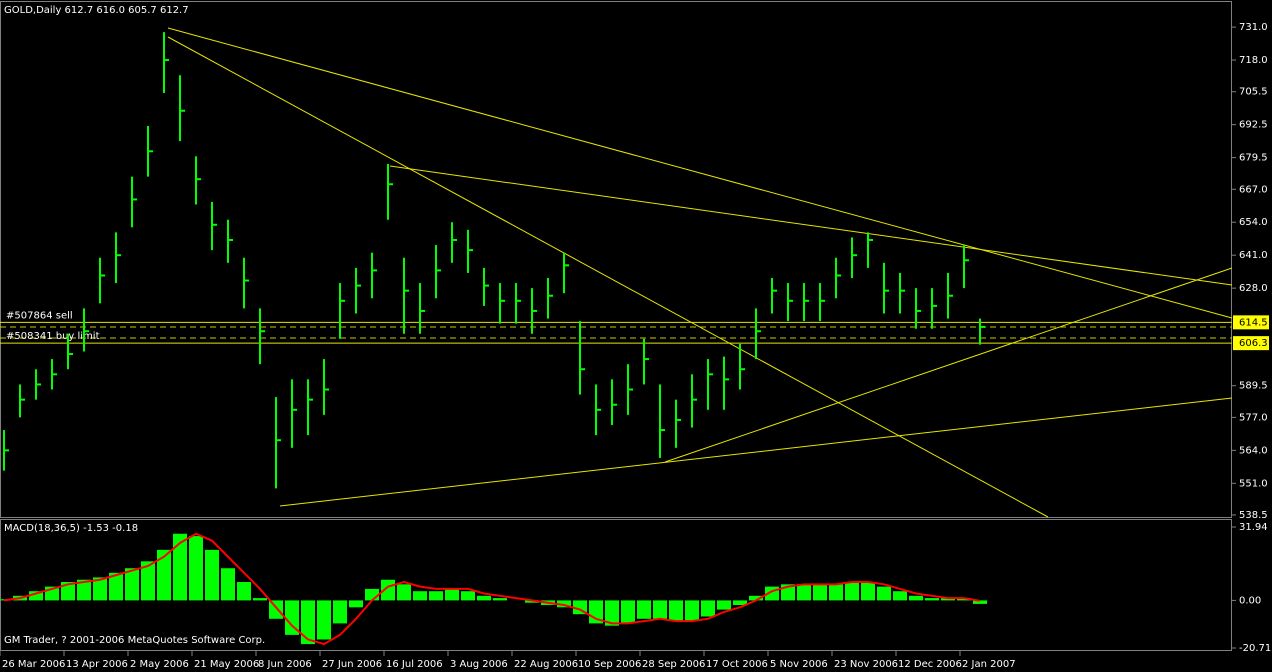 The height and width of the screenshot is (672, 1272). Describe the element at coordinates (1253, 189) in the screenshot. I see `y-tick-label: 667.0` at that location.